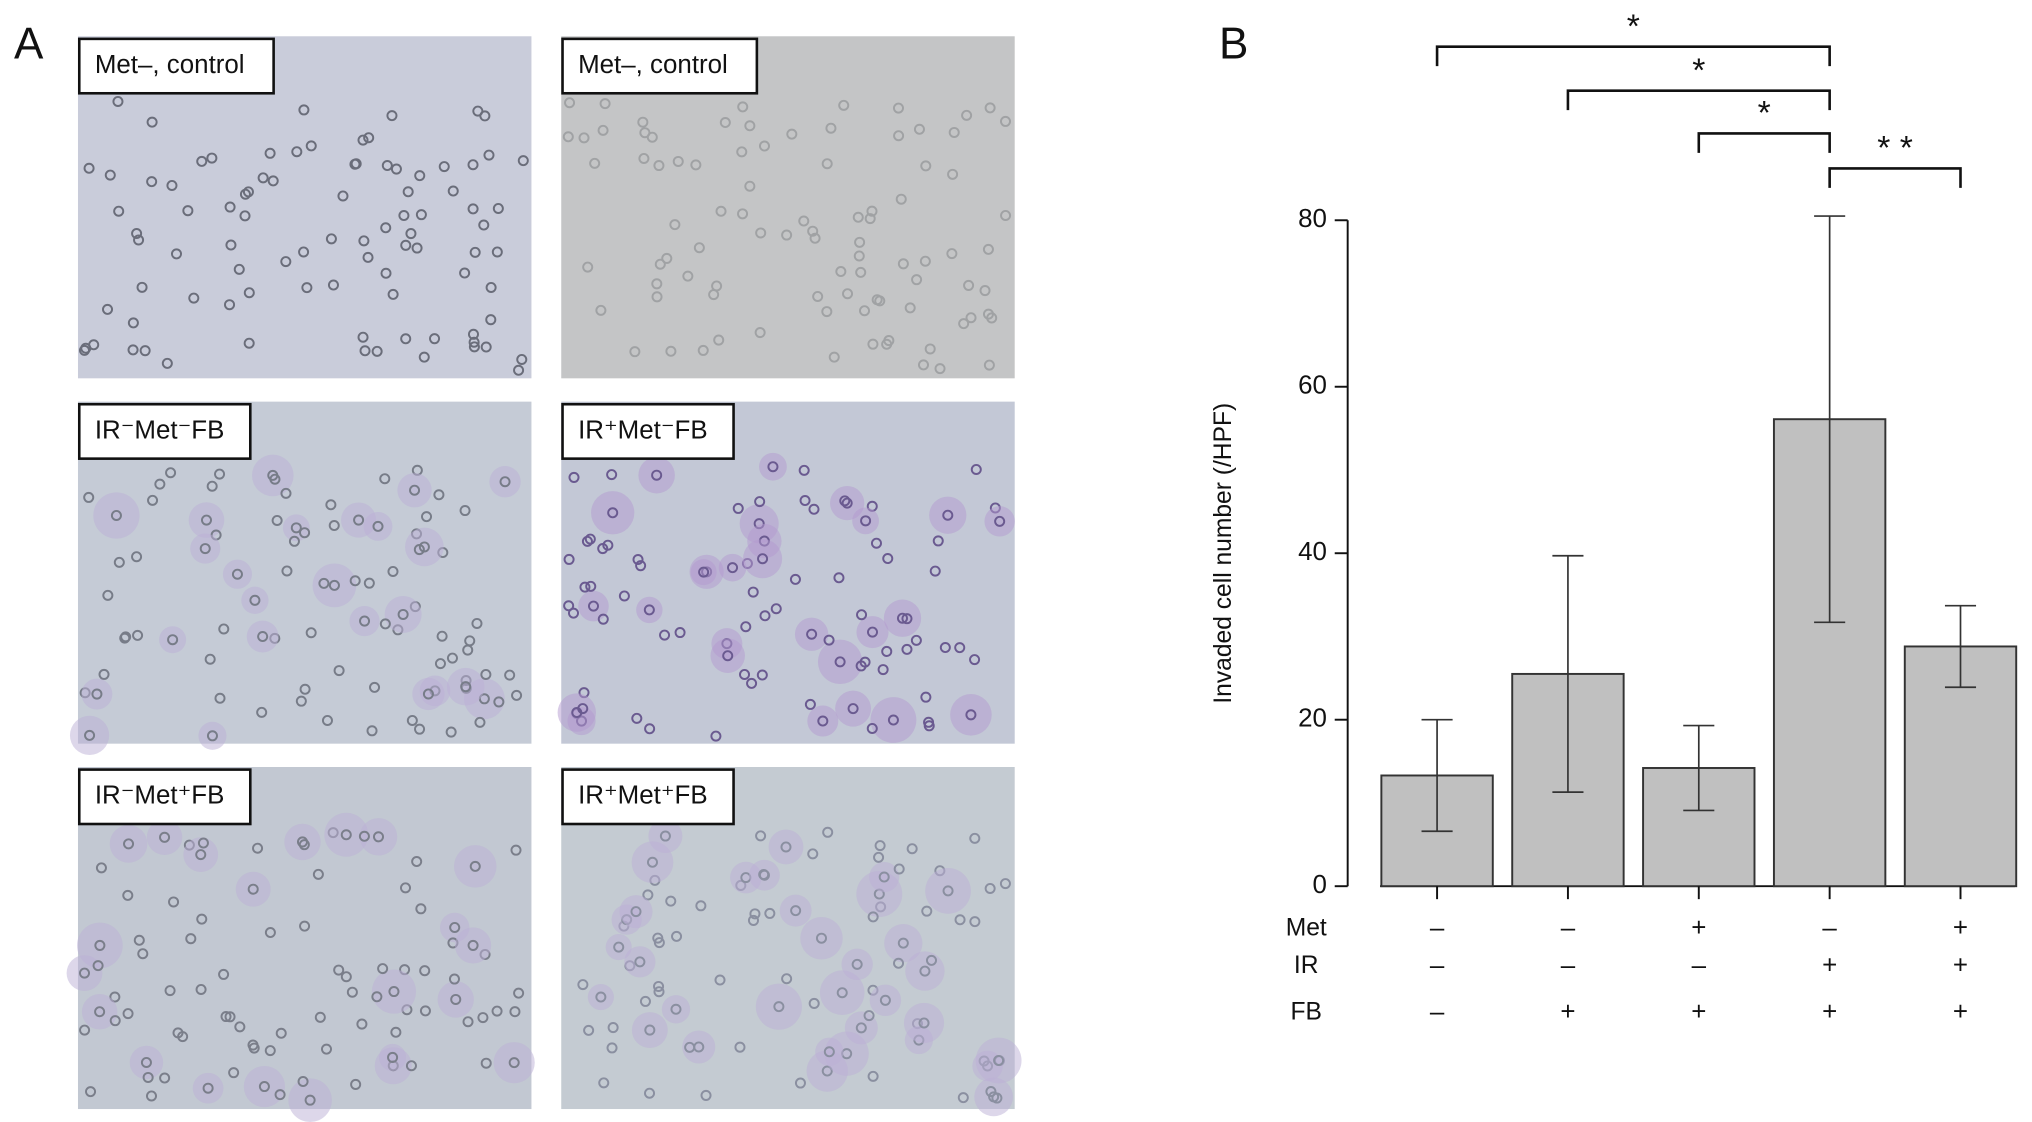 This screenshot has height=1122, width=2032. What do you see at coordinates (1312, 386) in the screenshot?
I see `y-tick-label: 60` at bounding box center [1312, 386].